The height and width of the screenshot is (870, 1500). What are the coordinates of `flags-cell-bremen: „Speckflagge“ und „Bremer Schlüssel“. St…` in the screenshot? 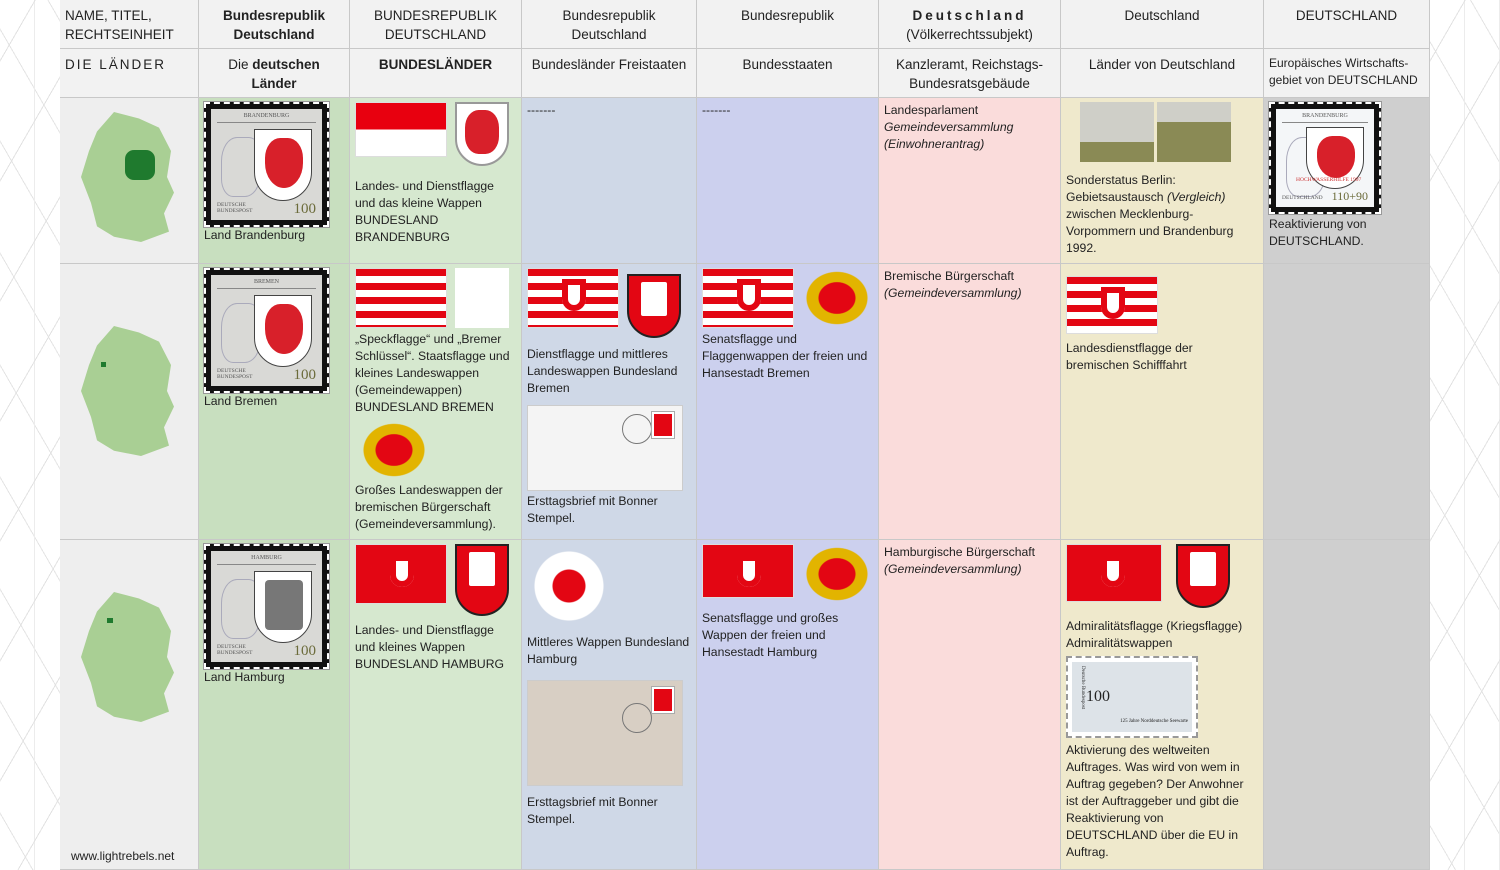 It's located at (436, 402).